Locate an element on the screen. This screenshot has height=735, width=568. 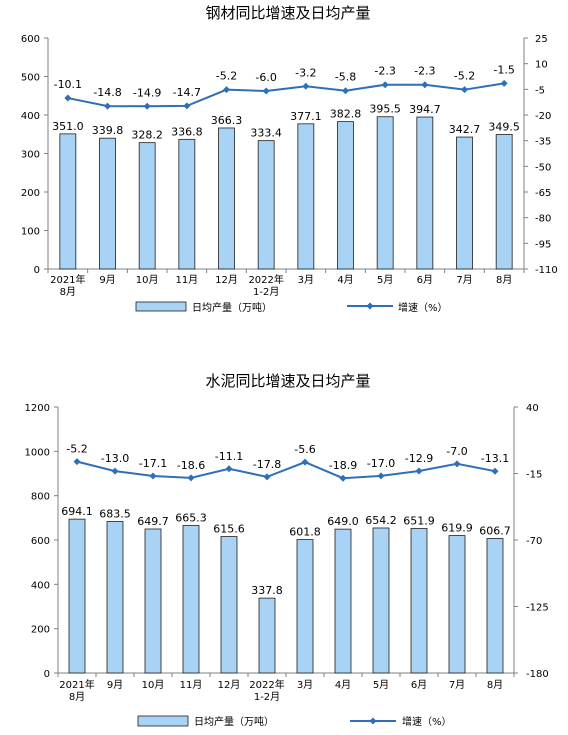
bar-value-label: 333.4 is located at coordinates (266, 133).